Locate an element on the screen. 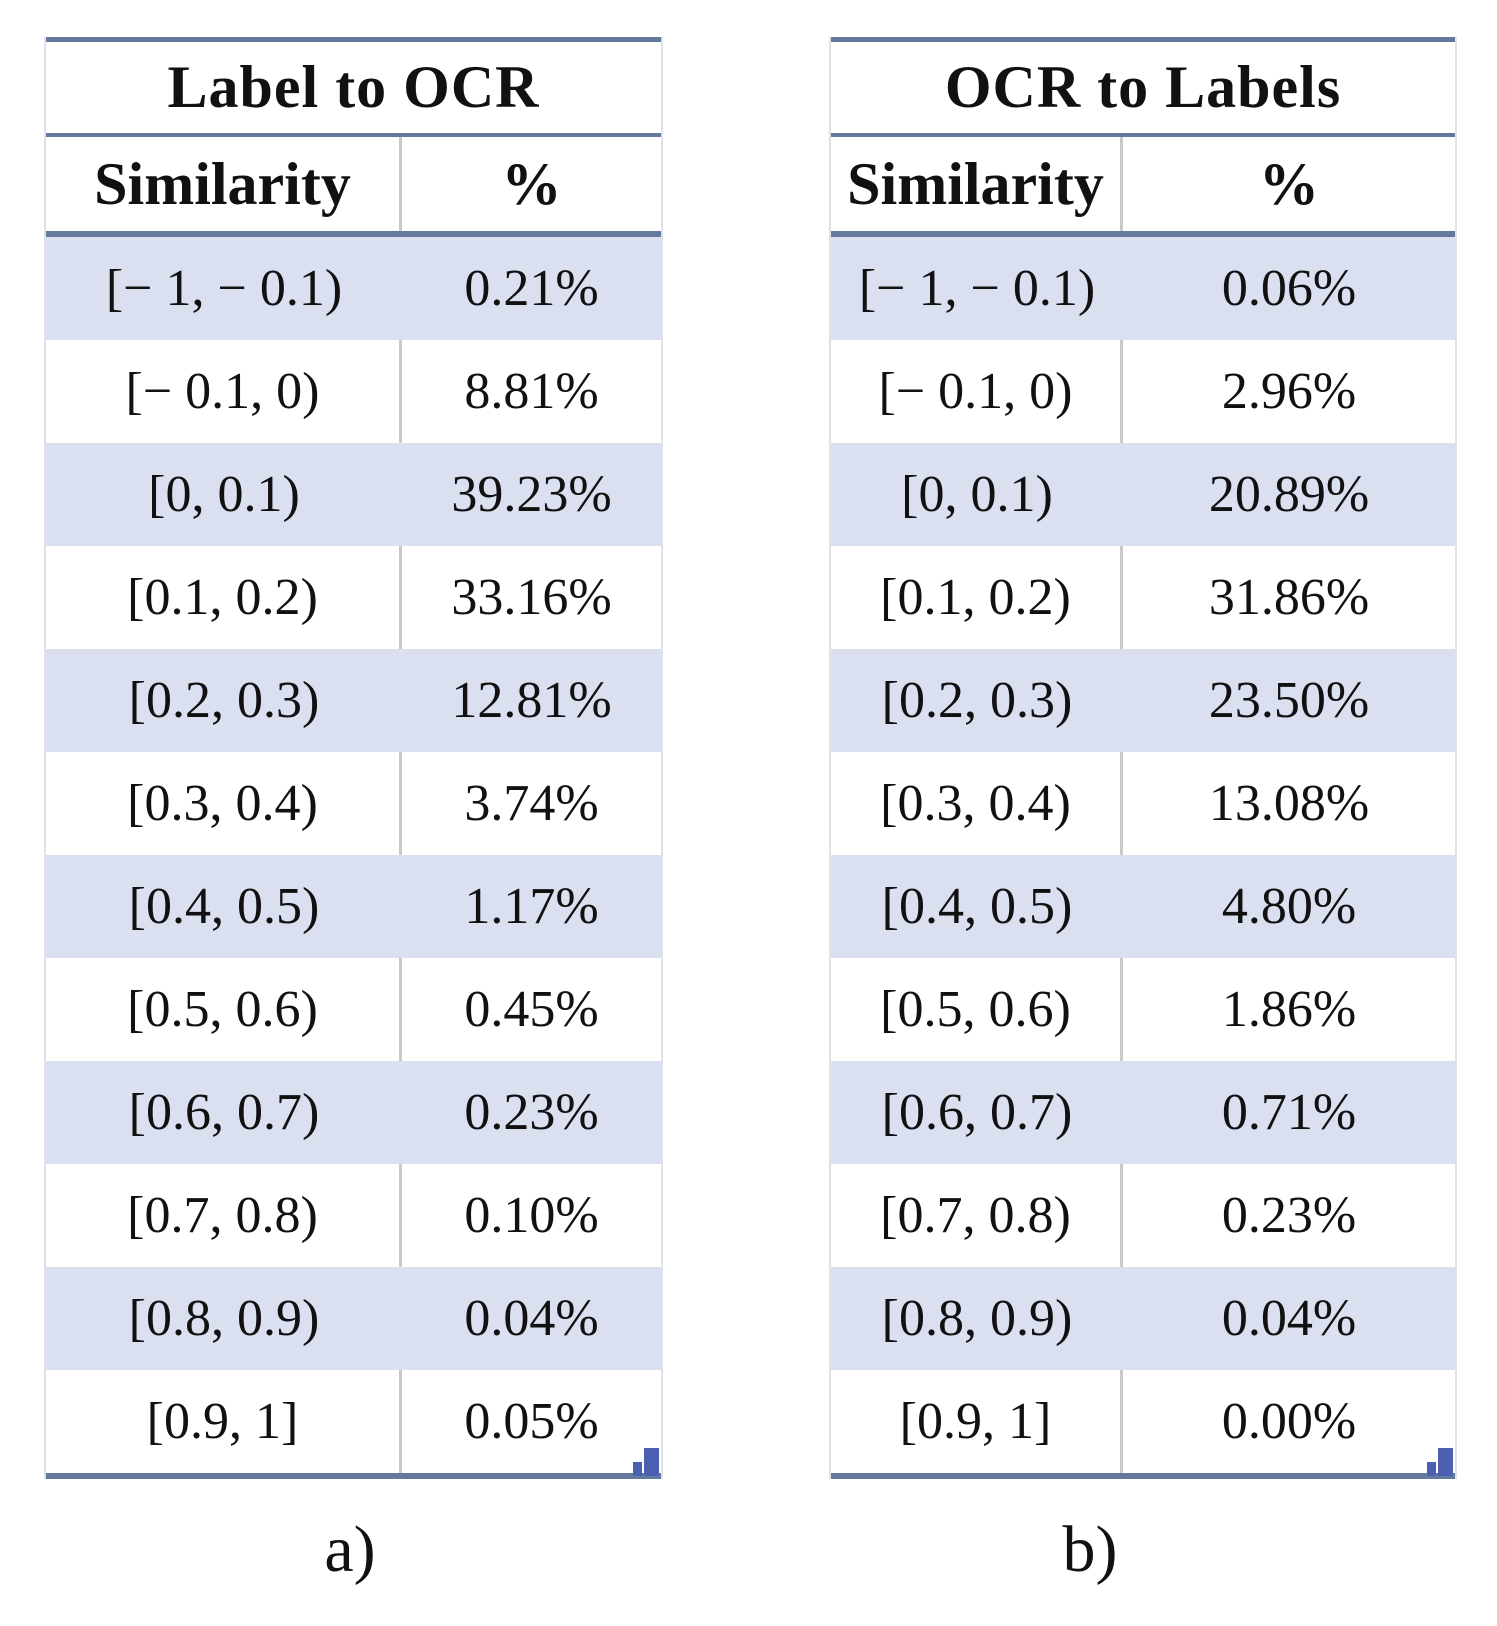  percent-value-cell: 0.00% is located at coordinates (1289, 1421).